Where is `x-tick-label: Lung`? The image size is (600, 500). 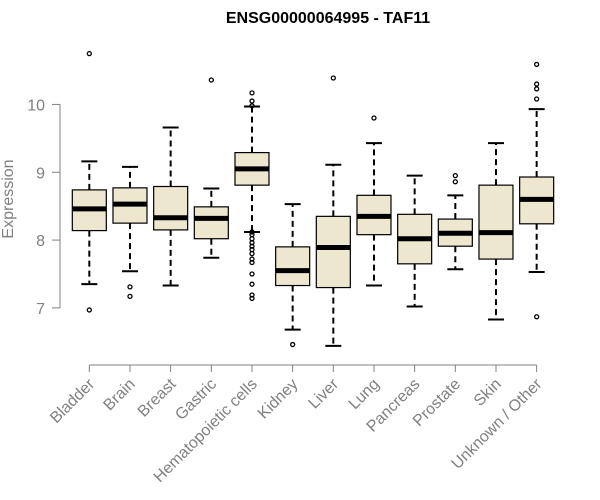
x-tick-label: Lung is located at coordinates (364, 394).